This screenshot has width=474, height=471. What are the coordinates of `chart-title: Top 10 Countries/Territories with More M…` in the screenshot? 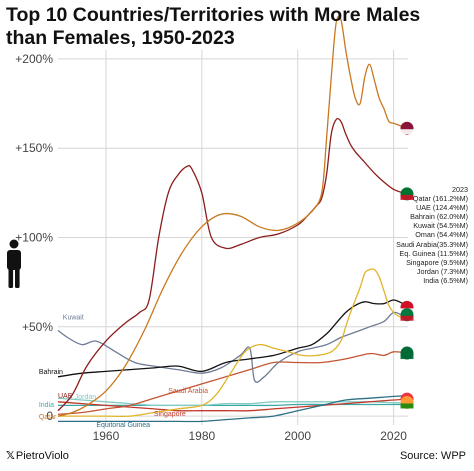 It's located at (213, 26).